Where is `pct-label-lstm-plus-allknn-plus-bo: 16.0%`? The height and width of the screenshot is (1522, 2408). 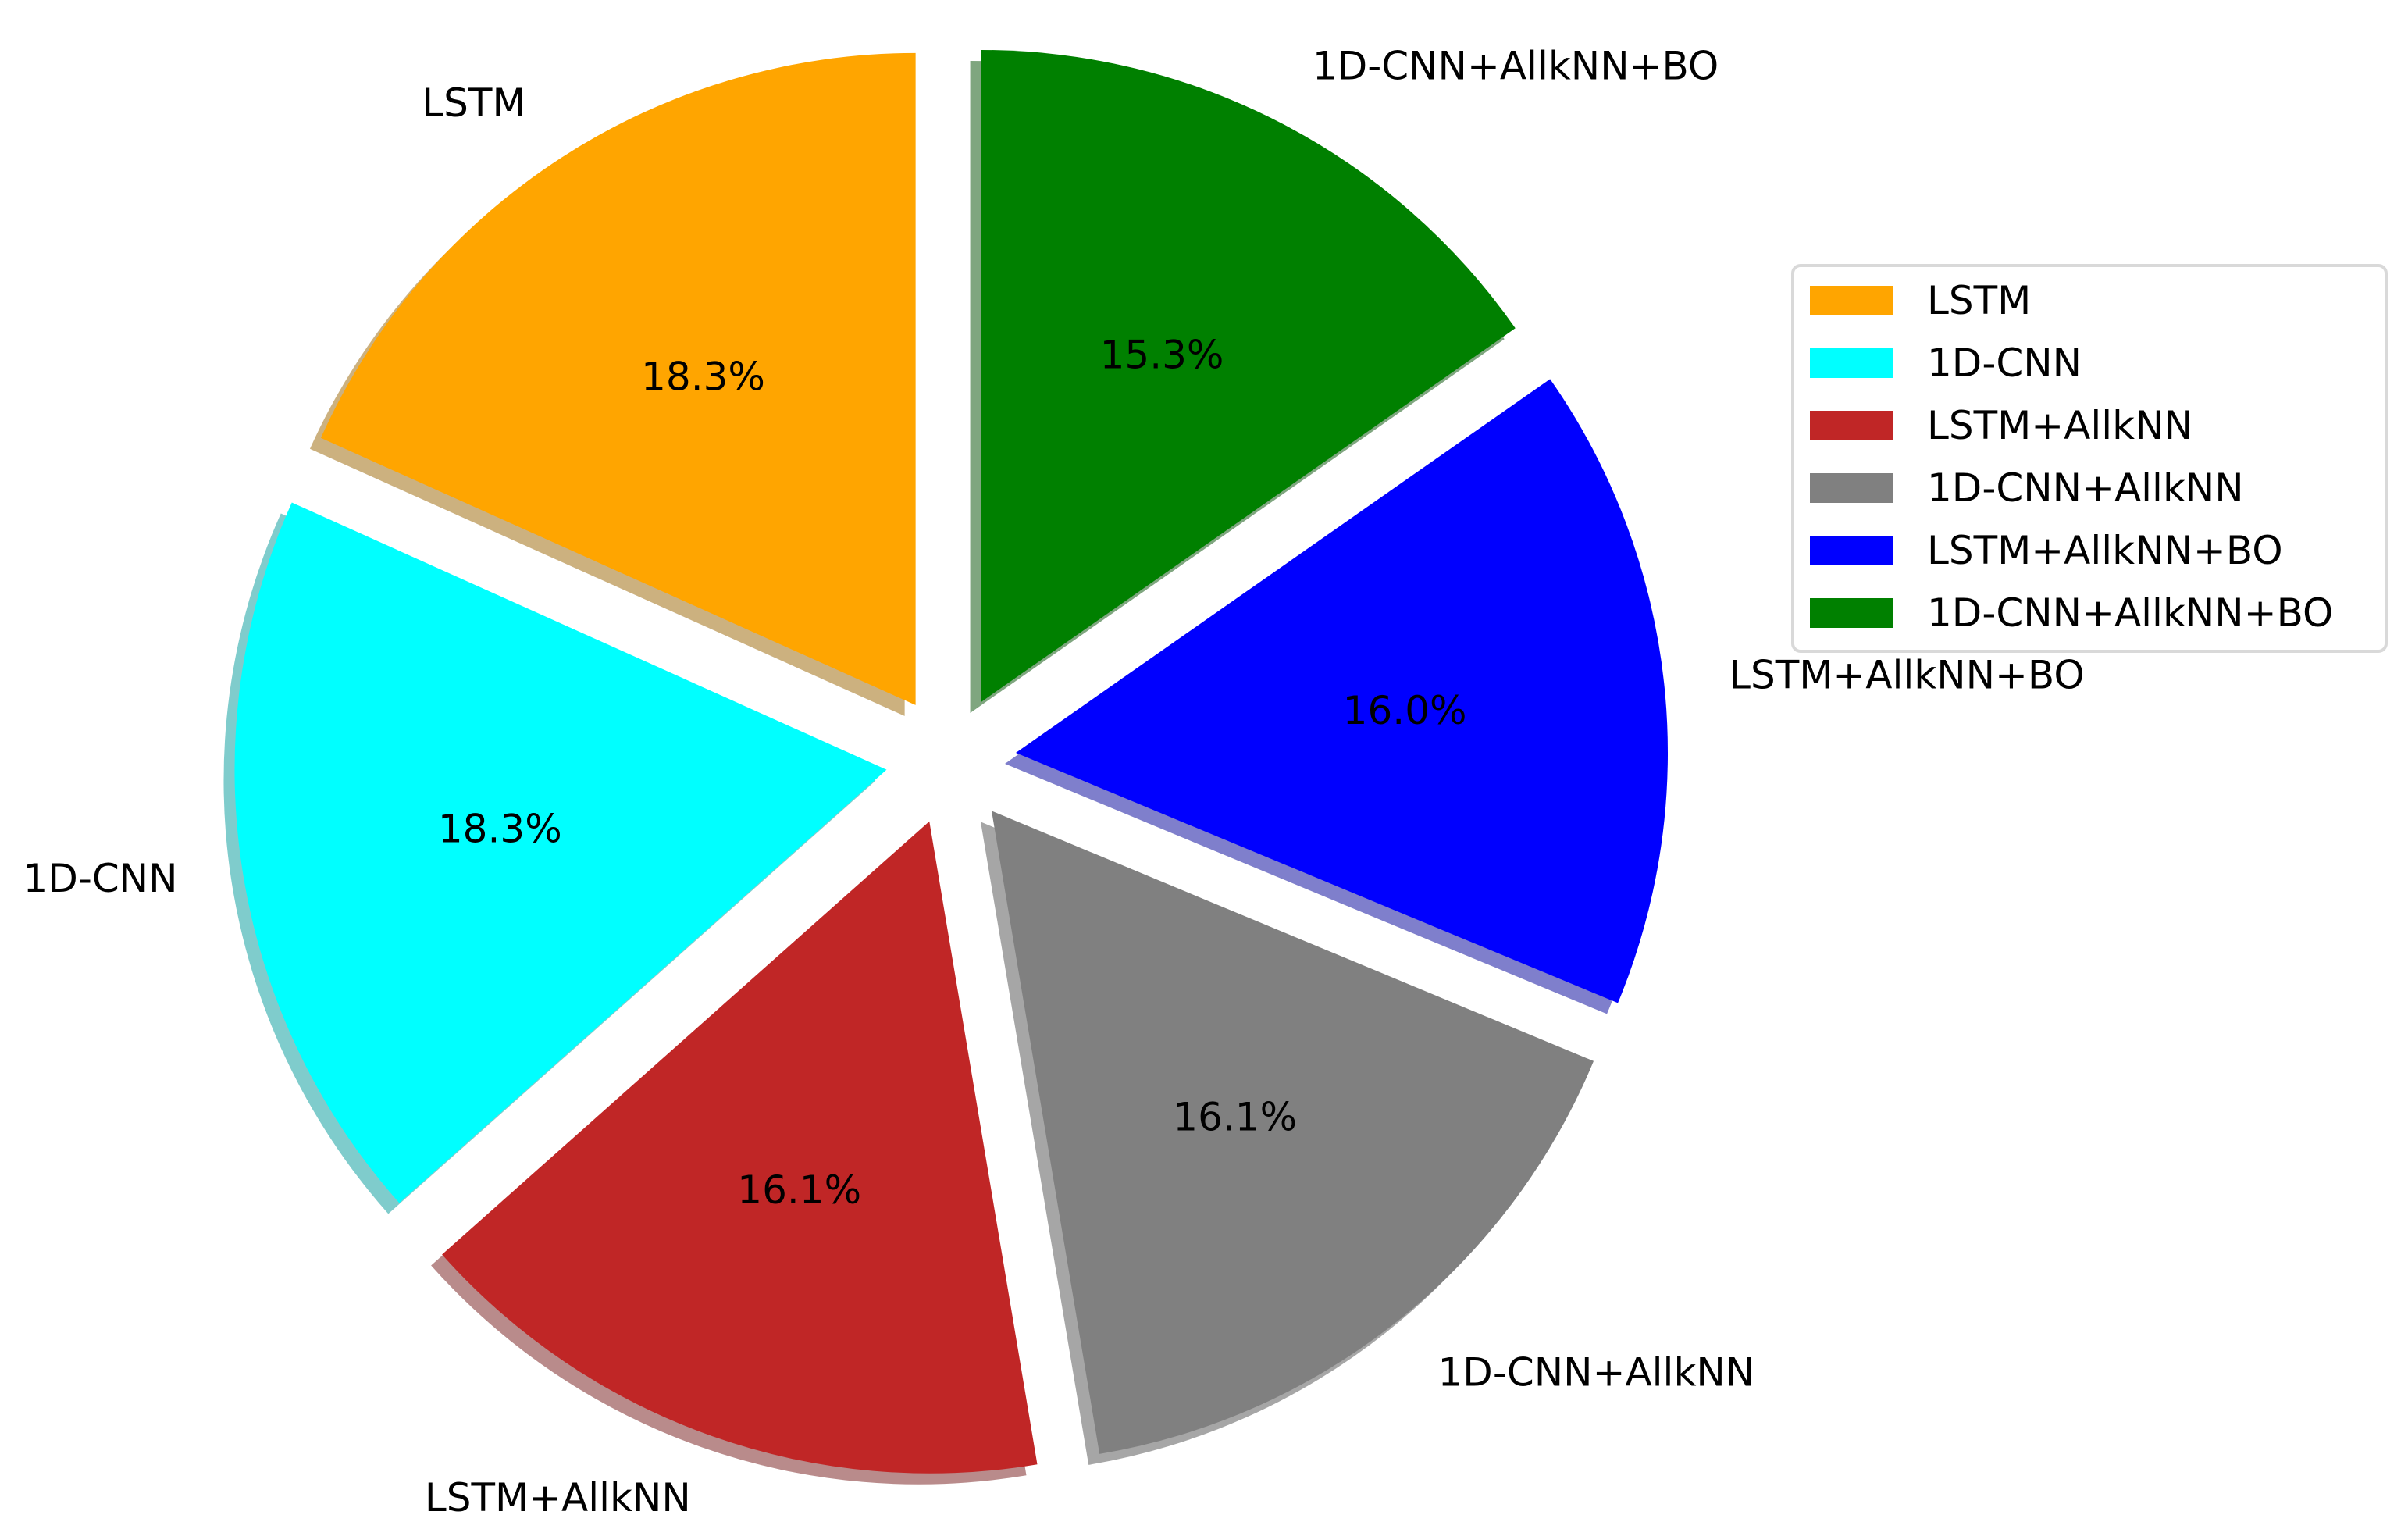
pct-label-lstm-plus-allknn-plus-bo: 16.0% is located at coordinates (1405, 710).